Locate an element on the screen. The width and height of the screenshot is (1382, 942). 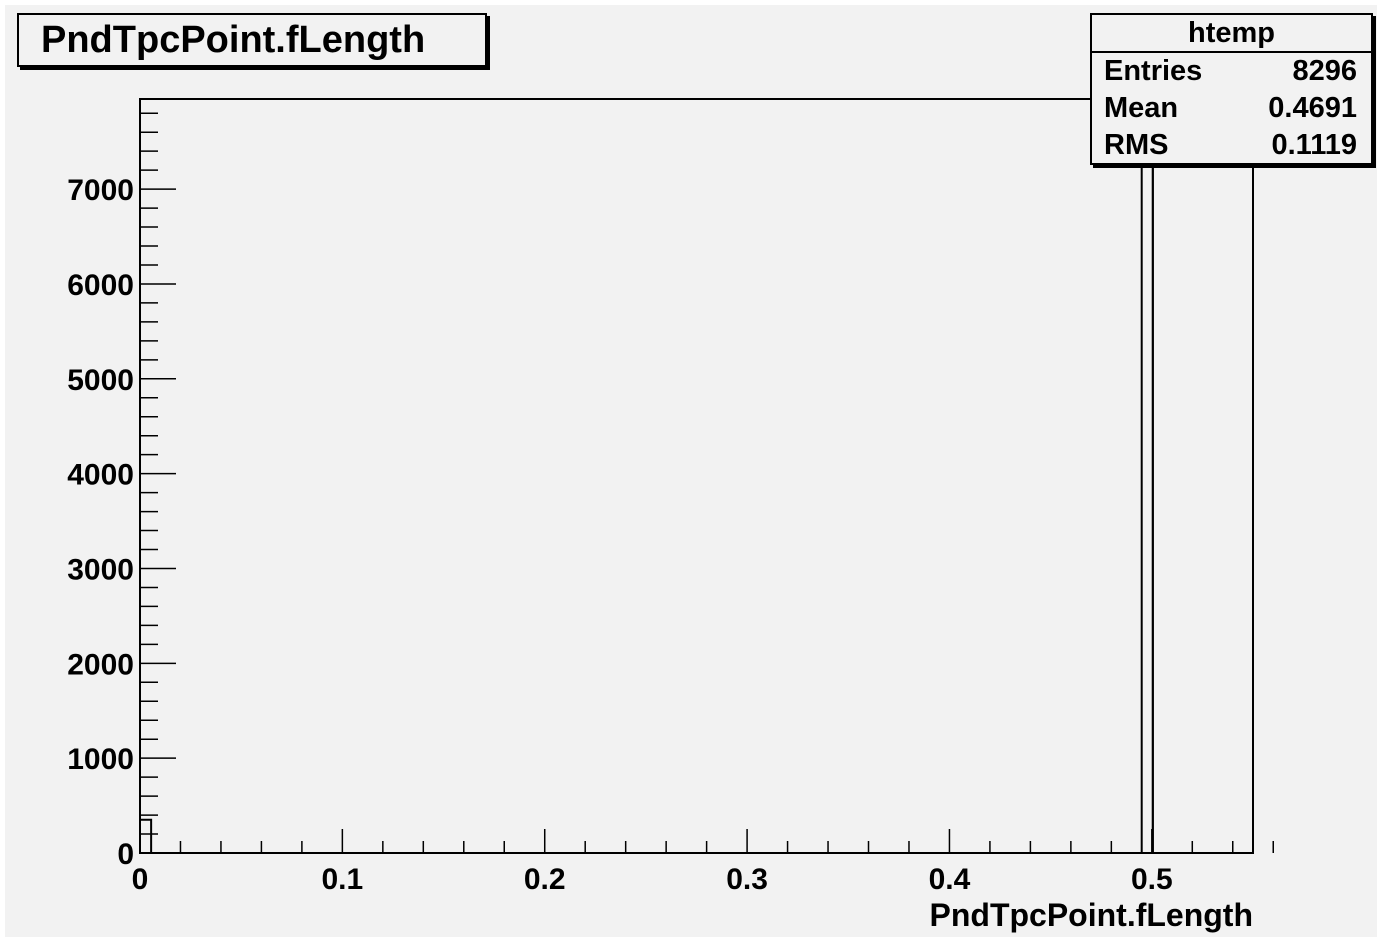
stats-row-rms: RMS 0.1119 is located at coordinates (1231, 145).